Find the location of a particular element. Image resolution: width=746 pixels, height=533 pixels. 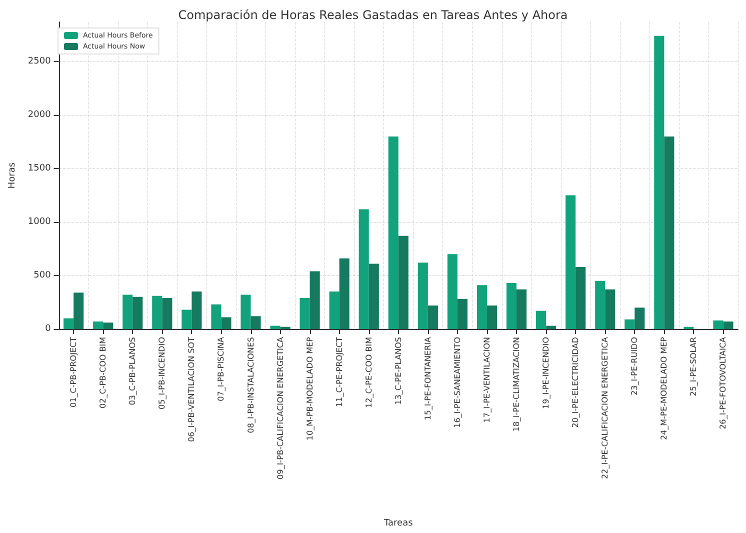

x-tick-label: 23_I-PE-RUIDO is located at coordinates (635, 366).